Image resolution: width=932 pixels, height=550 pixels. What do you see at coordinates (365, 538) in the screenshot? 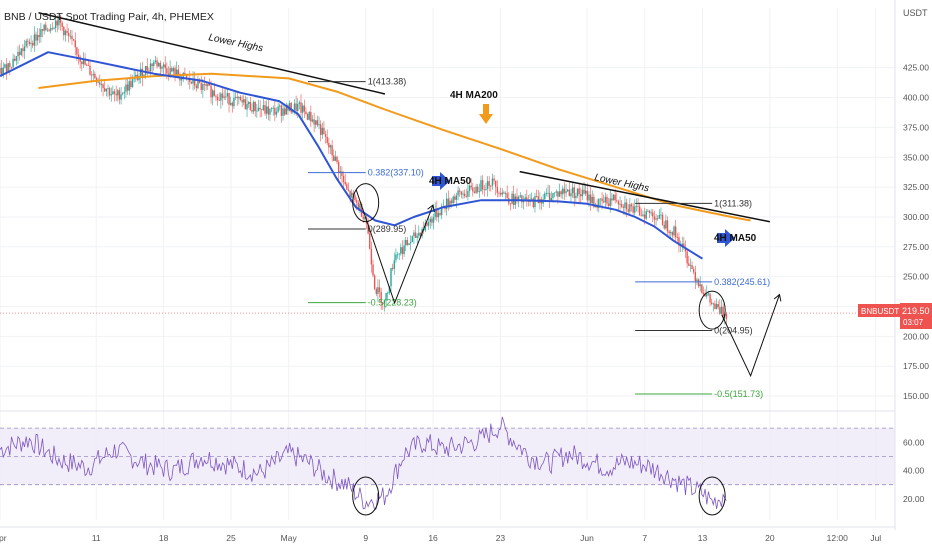
I see `time-tick-label: 9` at bounding box center [365, 538].